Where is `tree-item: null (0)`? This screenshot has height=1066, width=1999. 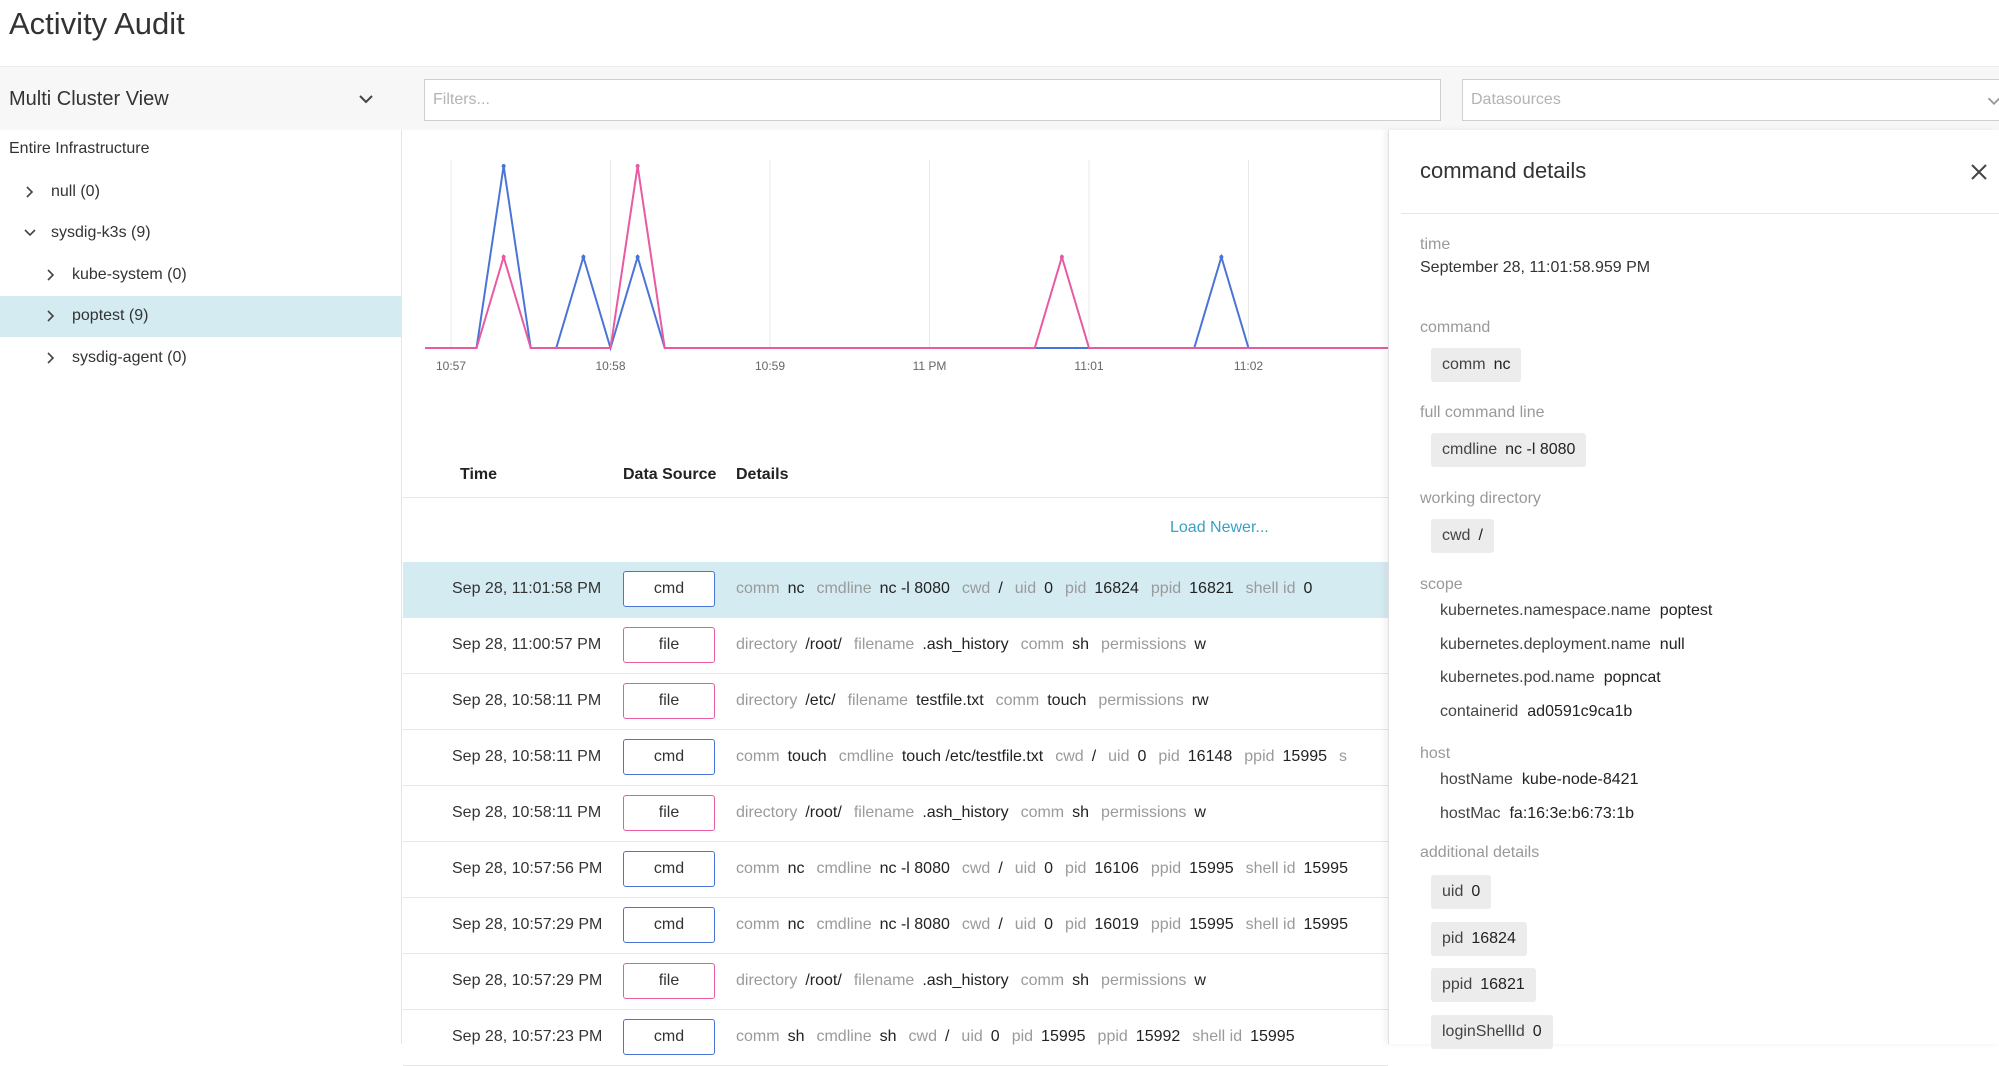 tree-item: null (0) is located at coordinates (200, 191).